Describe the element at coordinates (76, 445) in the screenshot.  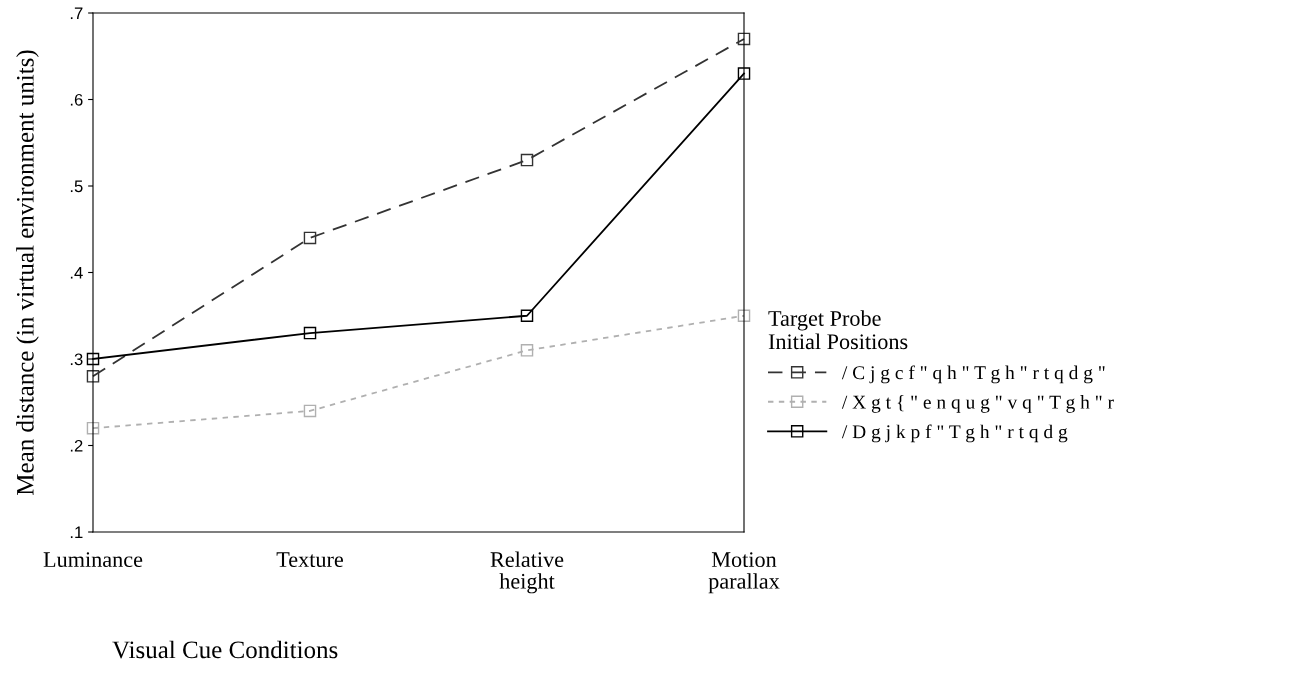
I see `y-tick-label: .2` at that location.